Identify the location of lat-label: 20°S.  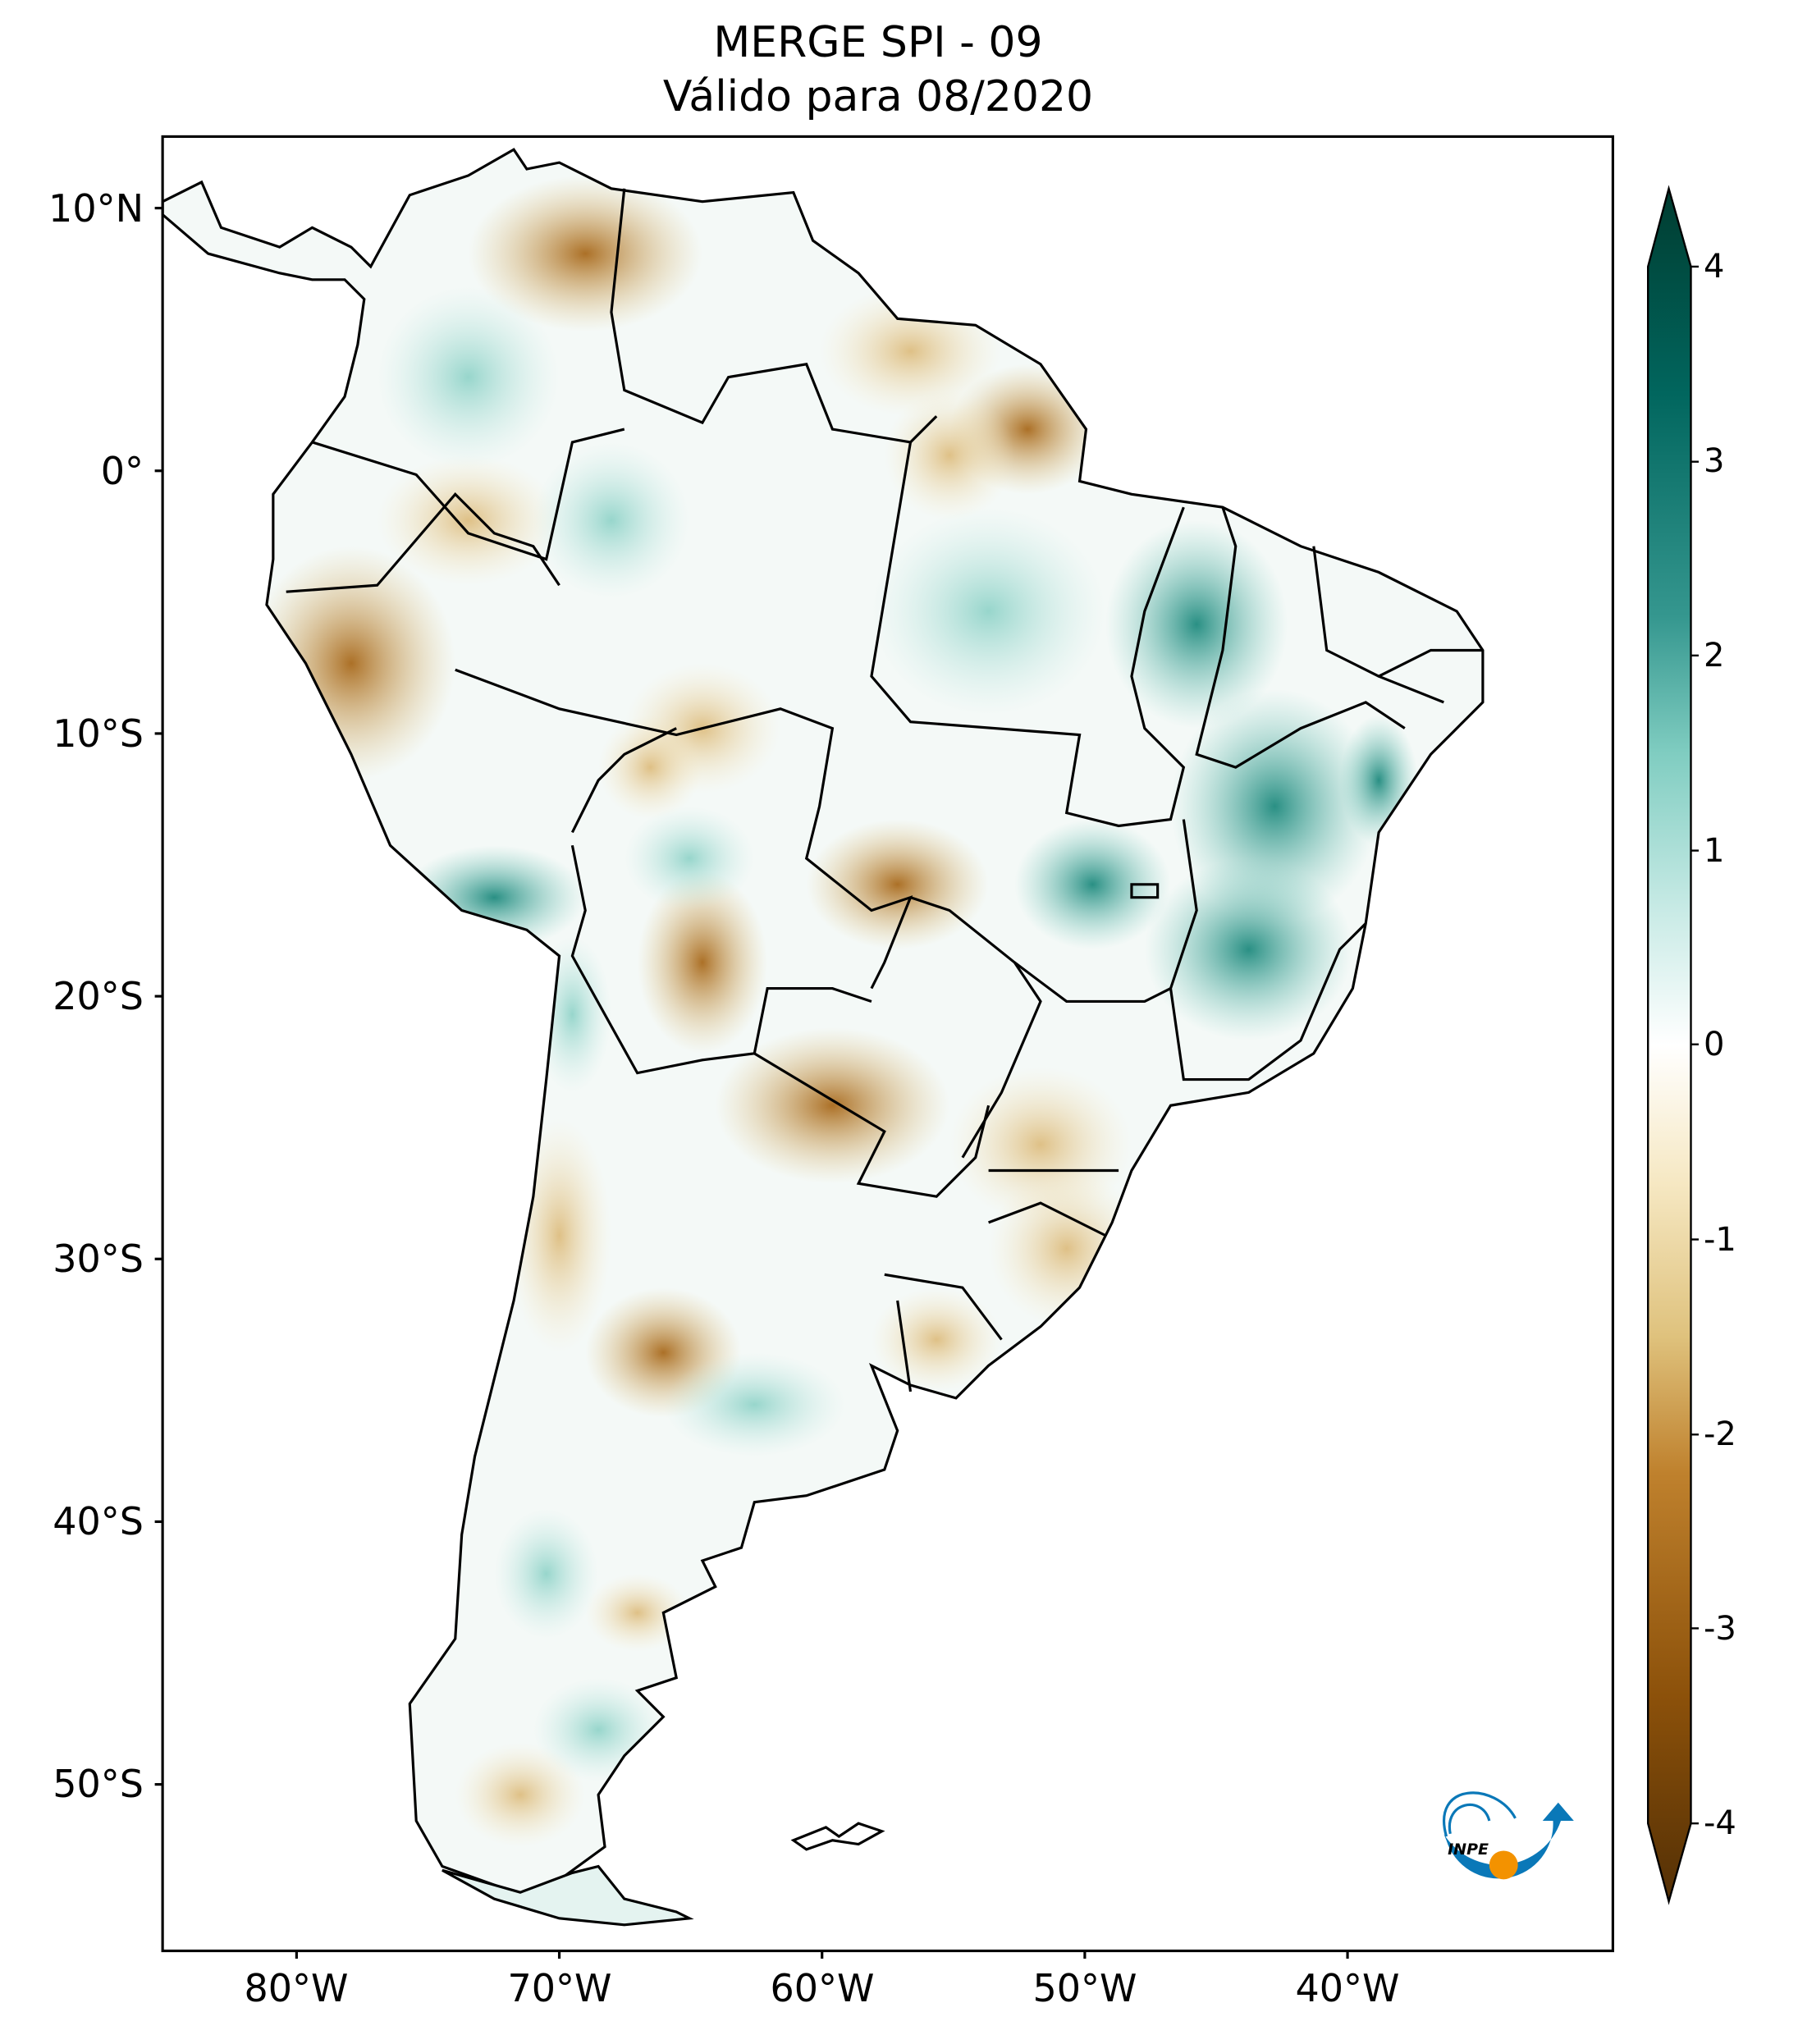
(98, 996).